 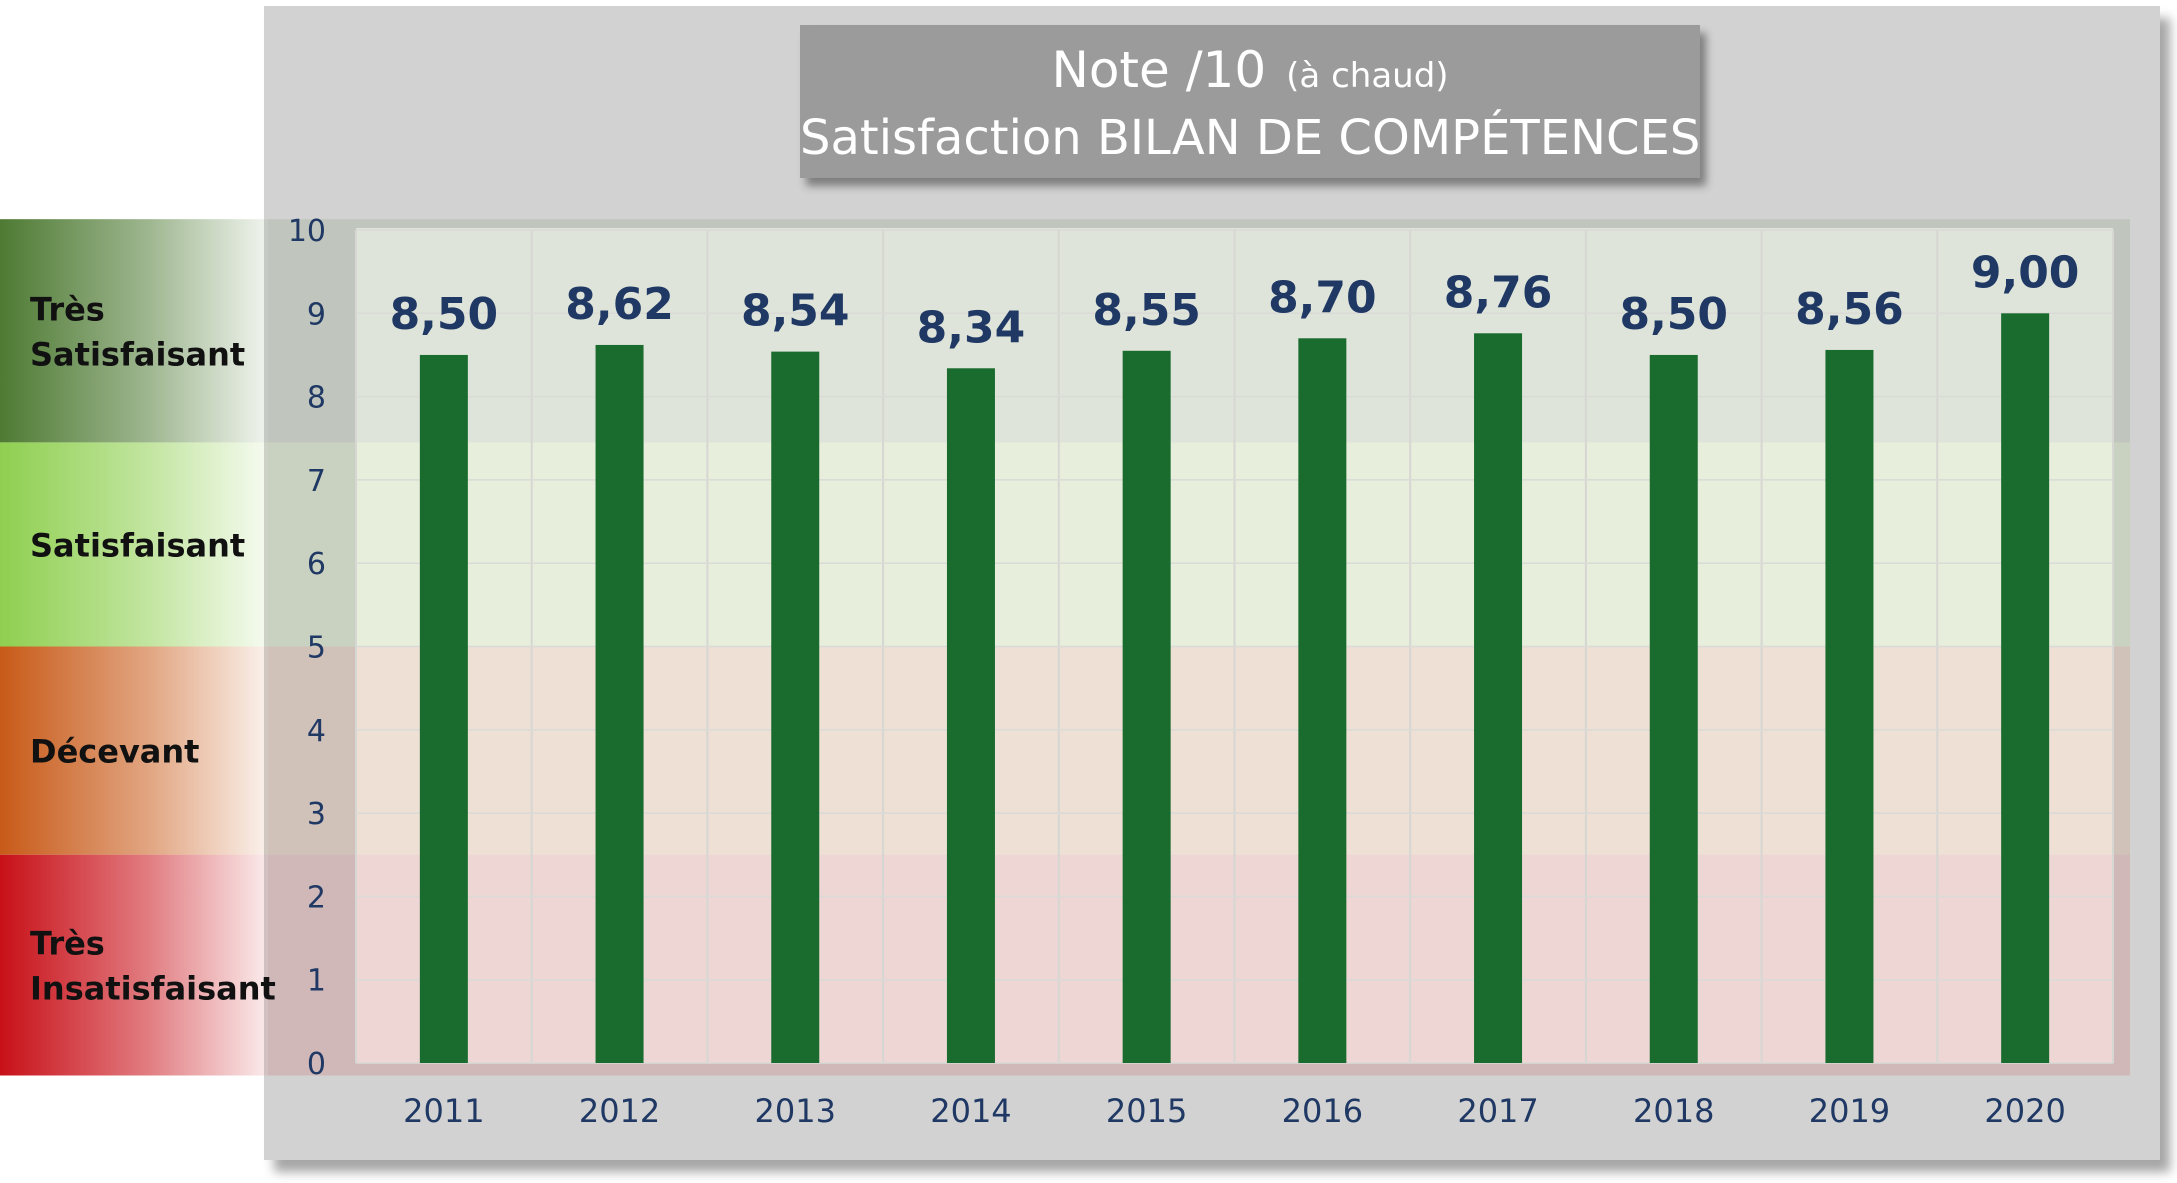 What do you see at coordinates (1673, 708) in the screenshot?
I see `bar-2018` at bounding box center [1673, 708].